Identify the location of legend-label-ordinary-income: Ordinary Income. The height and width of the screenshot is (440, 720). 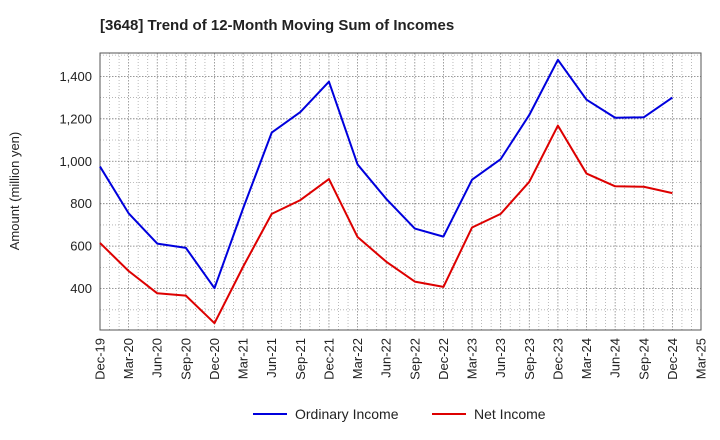
(347, 414).